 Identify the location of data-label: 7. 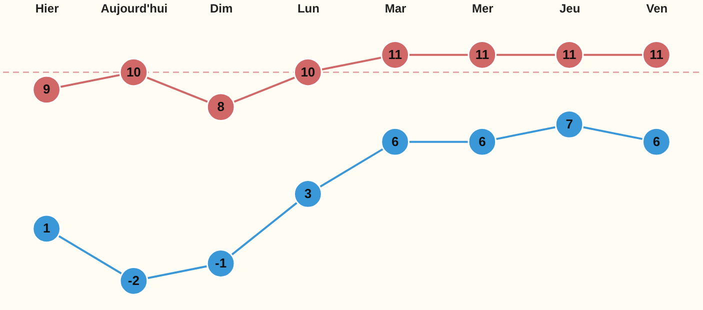
(569, 124).